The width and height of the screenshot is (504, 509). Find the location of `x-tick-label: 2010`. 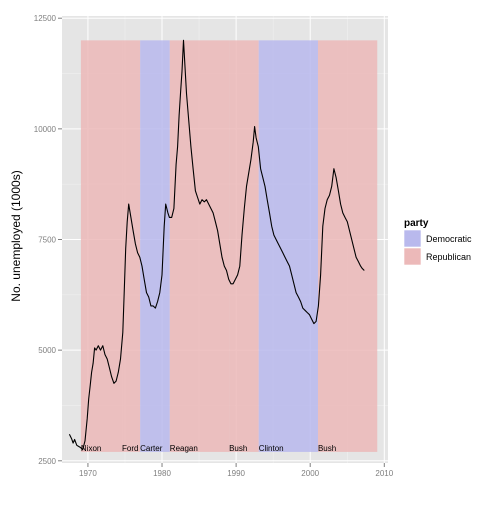

x-tick-label: 2010 is located at coordinates (384, 473).